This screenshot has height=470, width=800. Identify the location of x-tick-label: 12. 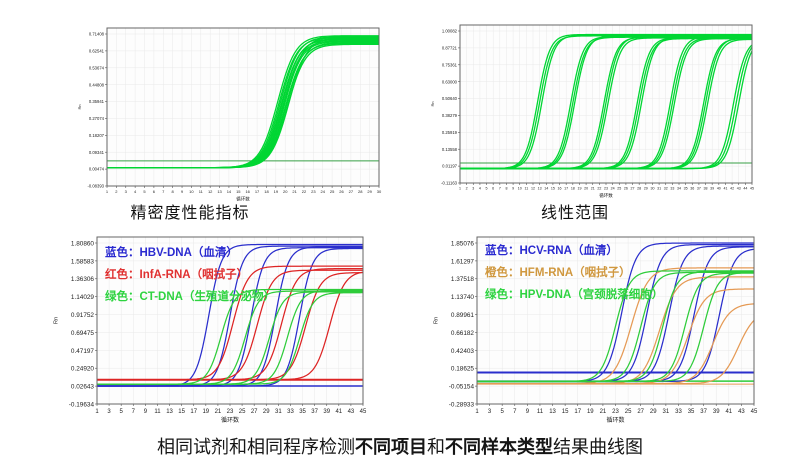
(533, 189).